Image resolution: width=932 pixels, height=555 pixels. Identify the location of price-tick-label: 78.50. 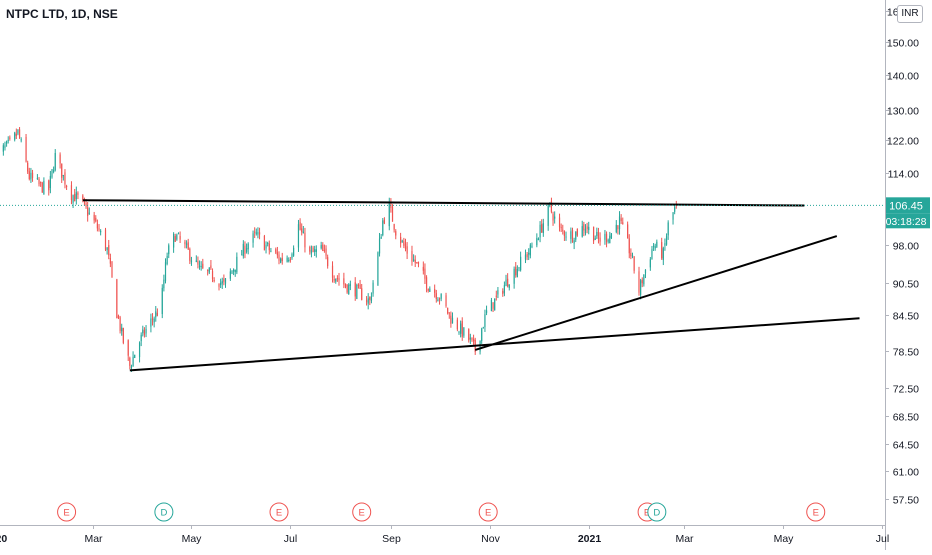
(906, 353).